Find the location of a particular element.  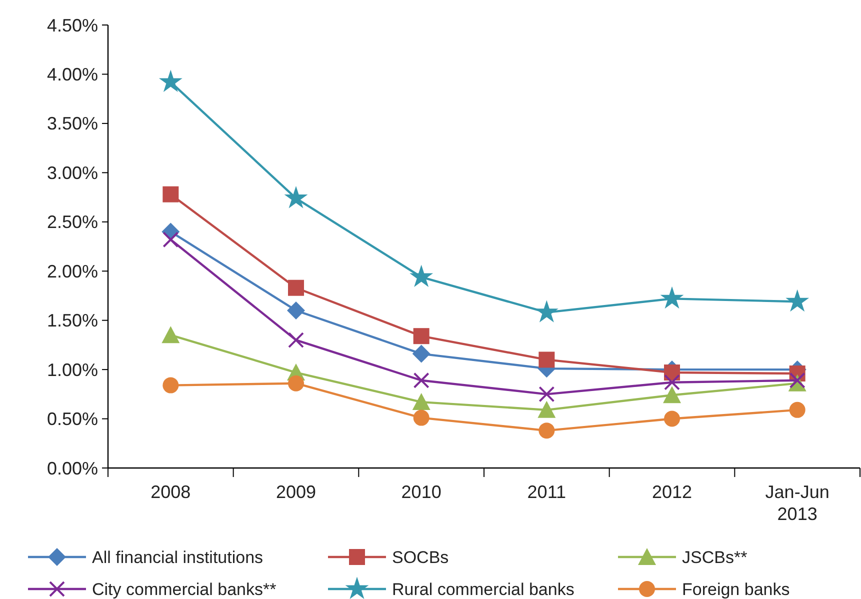

legend-label: SOCBs is located at coordinates (420, 557).